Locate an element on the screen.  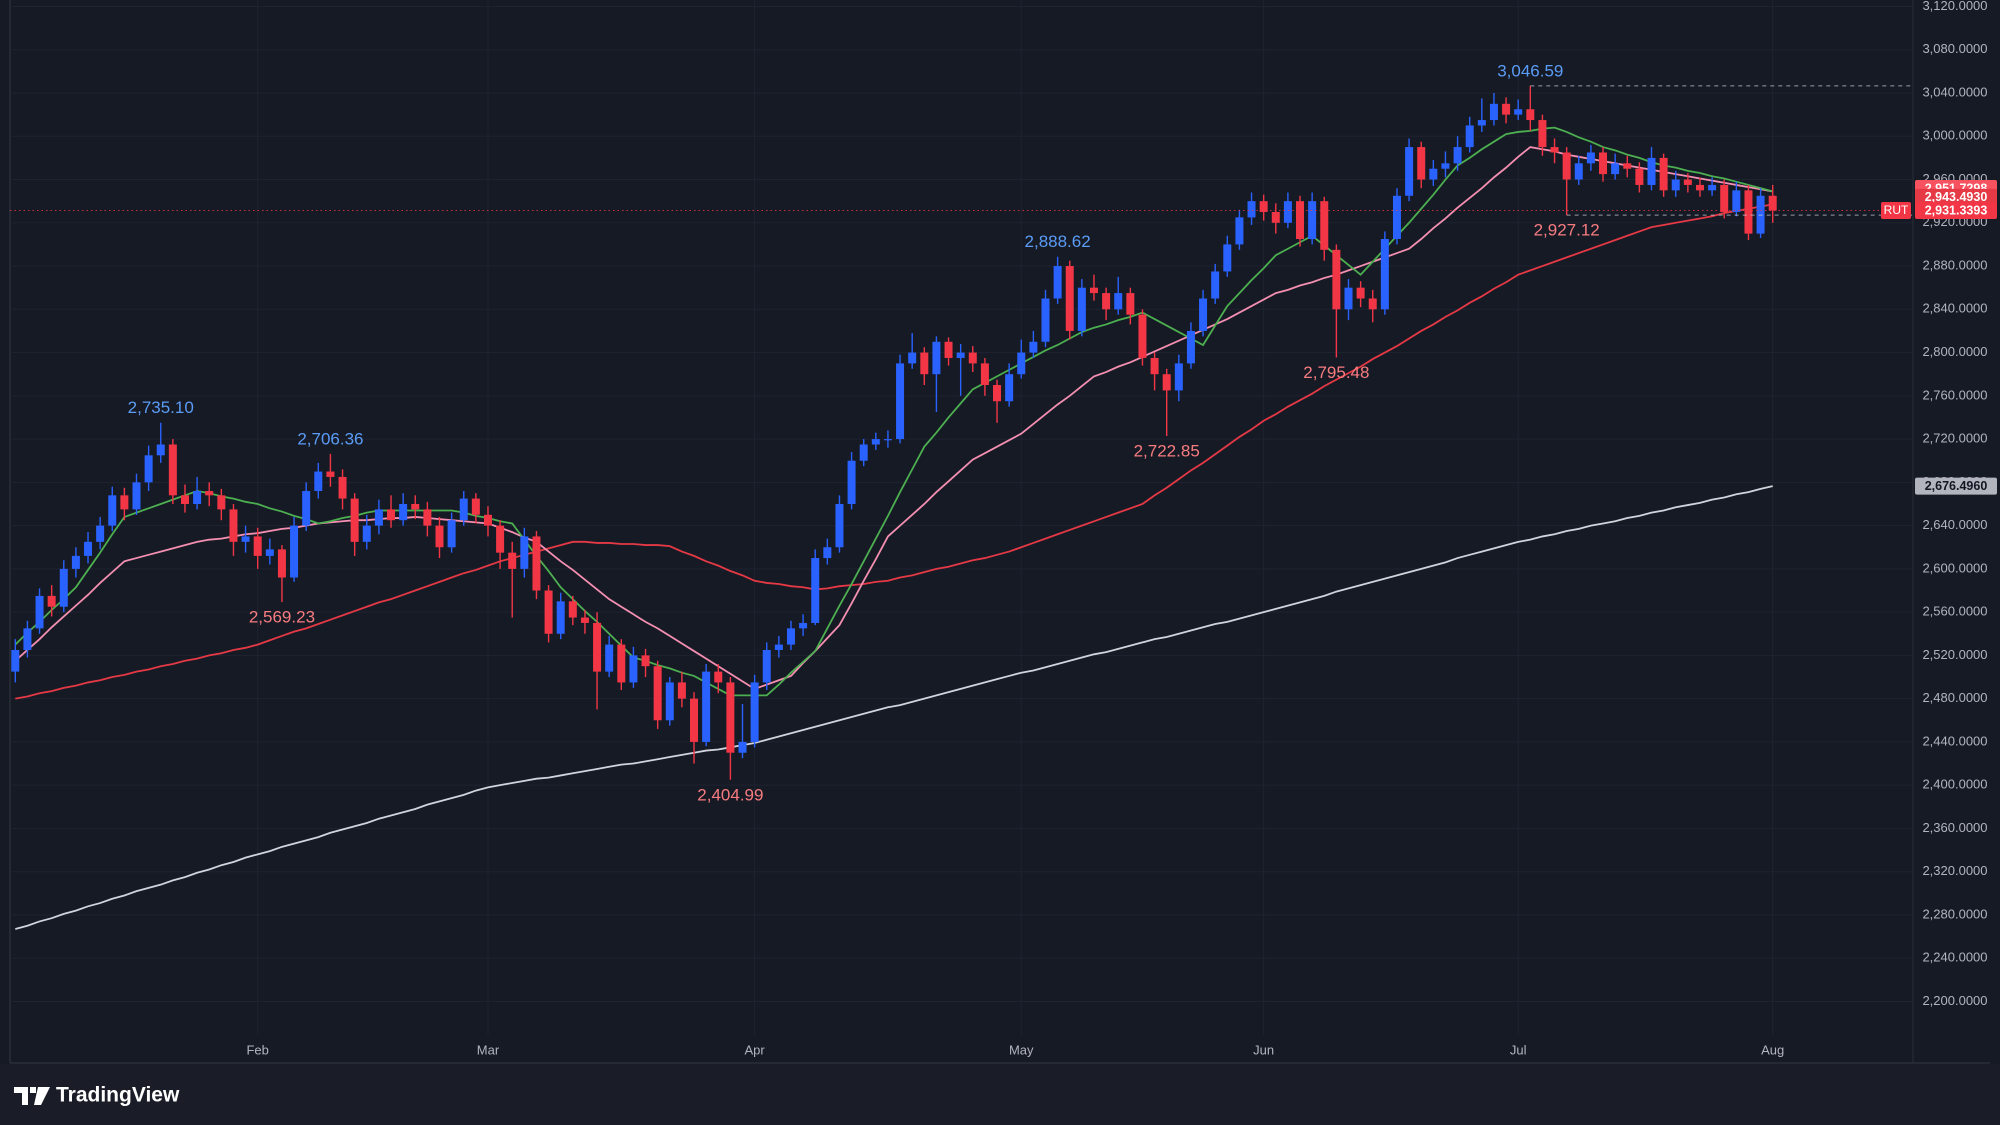
extreme-label: 2,735.10 is located at coordinates (161, 407).